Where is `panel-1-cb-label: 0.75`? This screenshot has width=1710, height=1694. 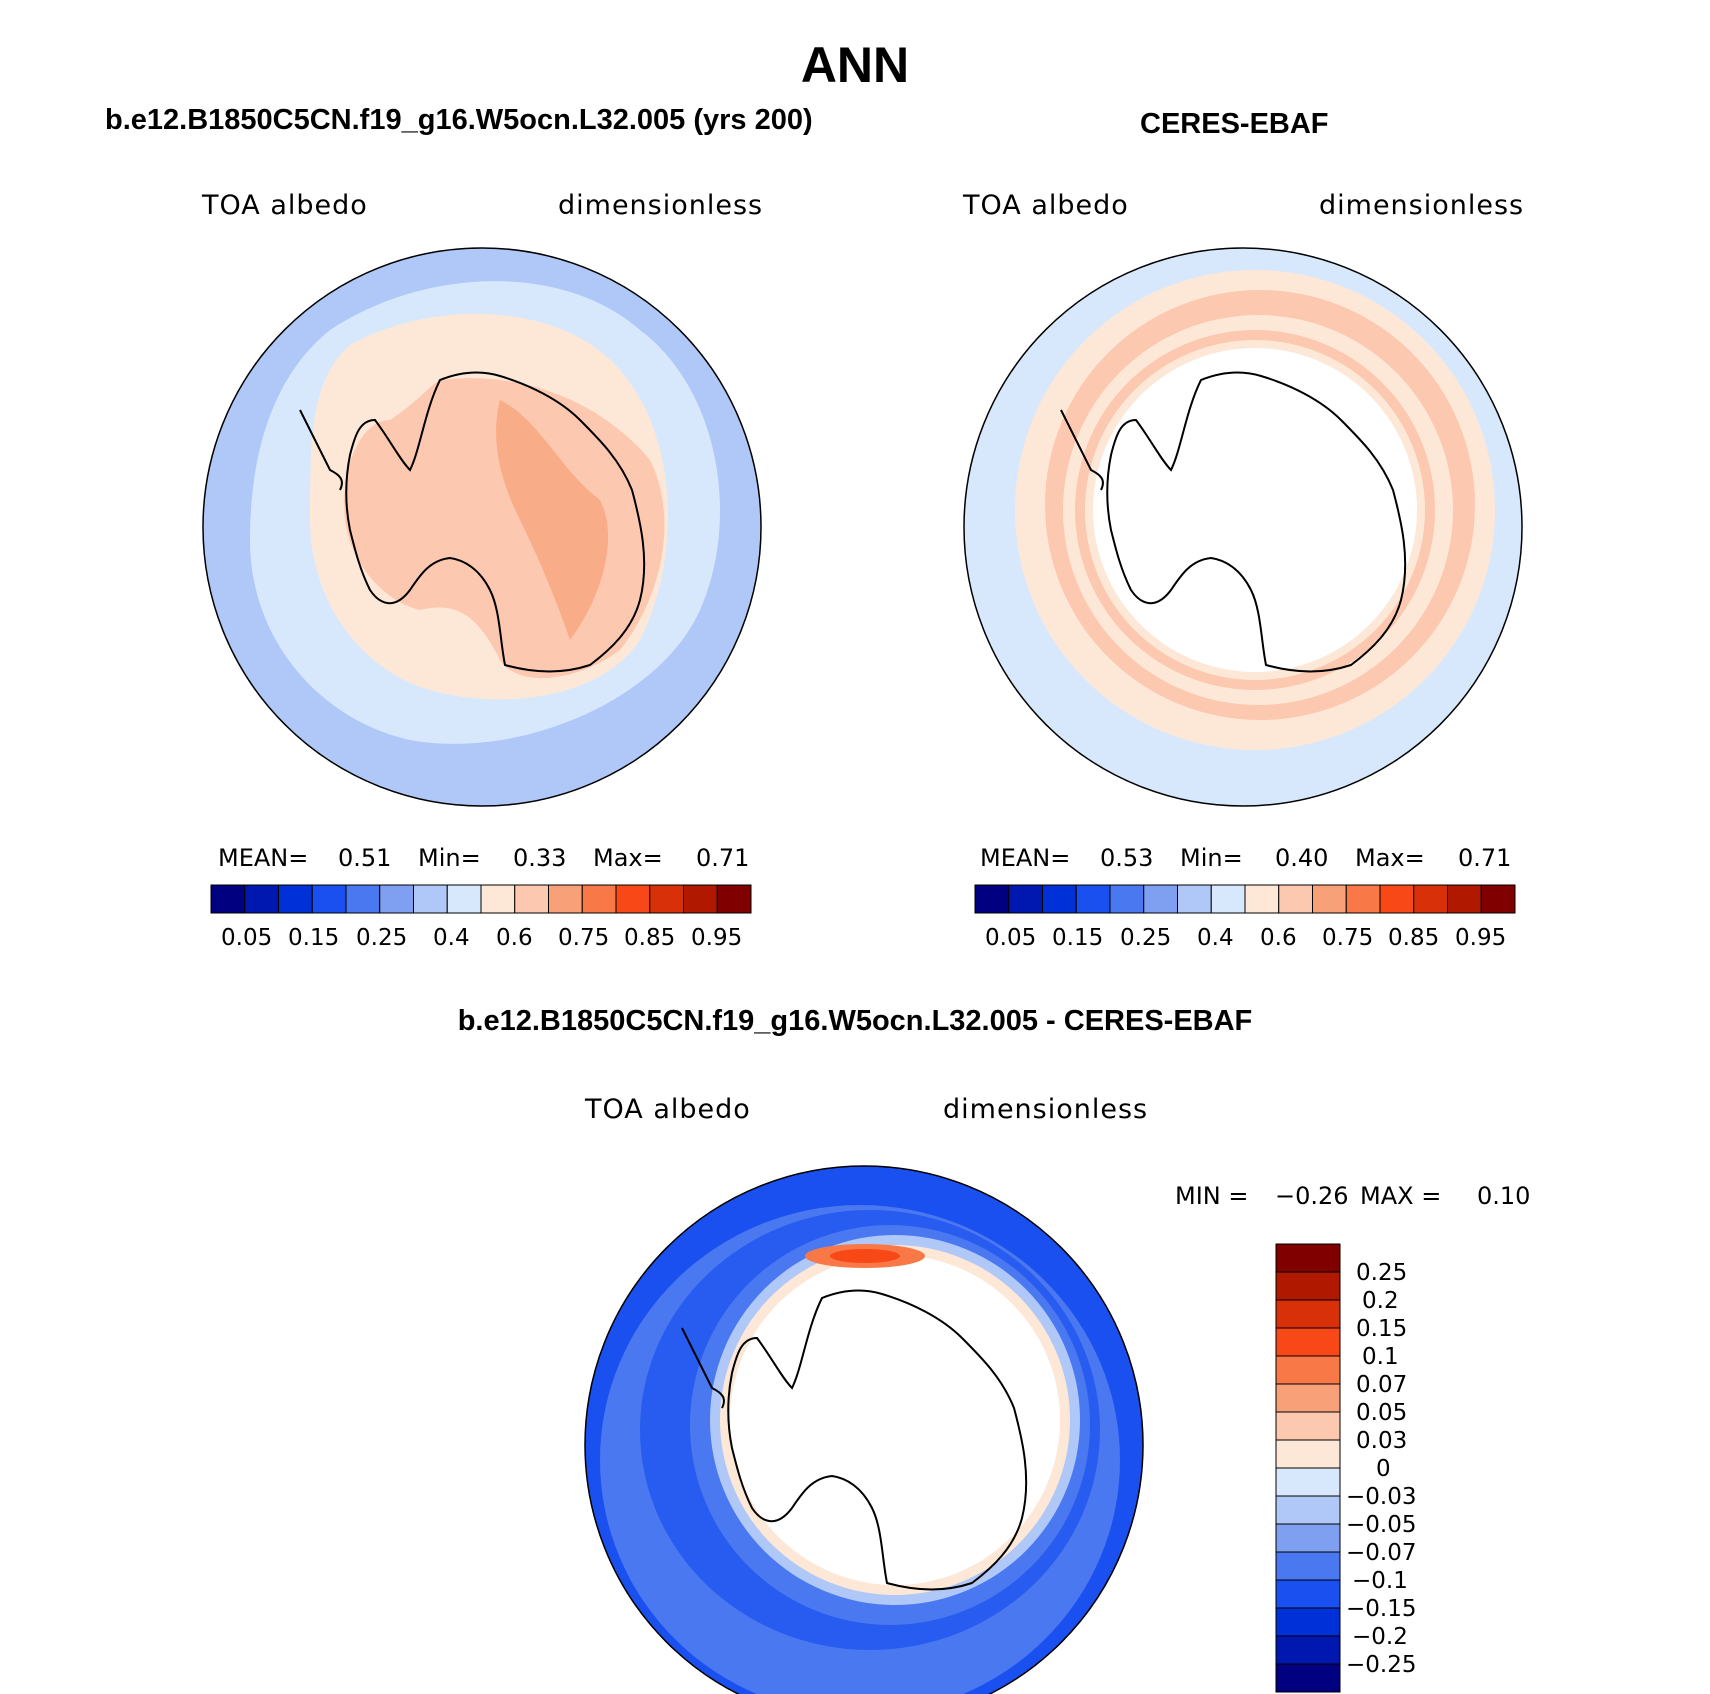
panel-1-cb-label: 0.75 is located at coordinates (584, 938).